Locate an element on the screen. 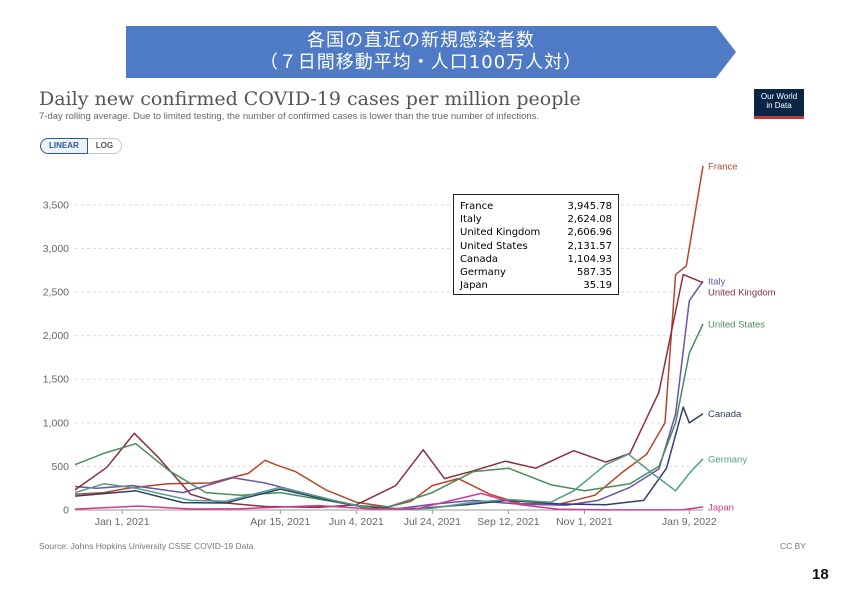 The width and height of the screenshot is (841, 595). x-tick-label: Jan 9, 2022 is located at coordinates (689, 522).